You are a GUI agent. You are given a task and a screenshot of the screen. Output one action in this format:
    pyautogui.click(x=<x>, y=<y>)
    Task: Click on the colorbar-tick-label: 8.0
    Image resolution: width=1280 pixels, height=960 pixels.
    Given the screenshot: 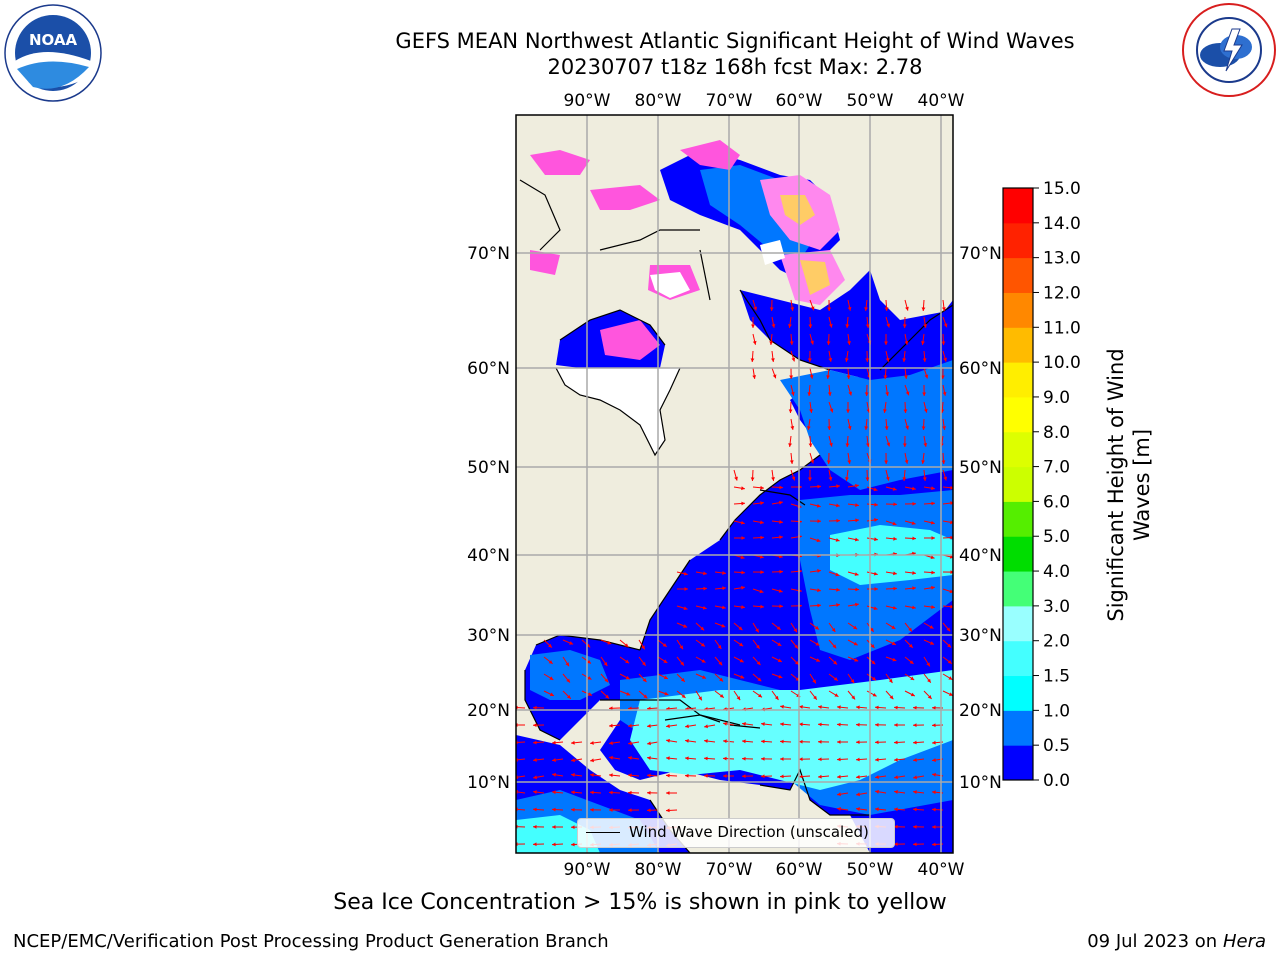 What is the action you would take?
    pyautogui.click(x=1056, y=433)
    